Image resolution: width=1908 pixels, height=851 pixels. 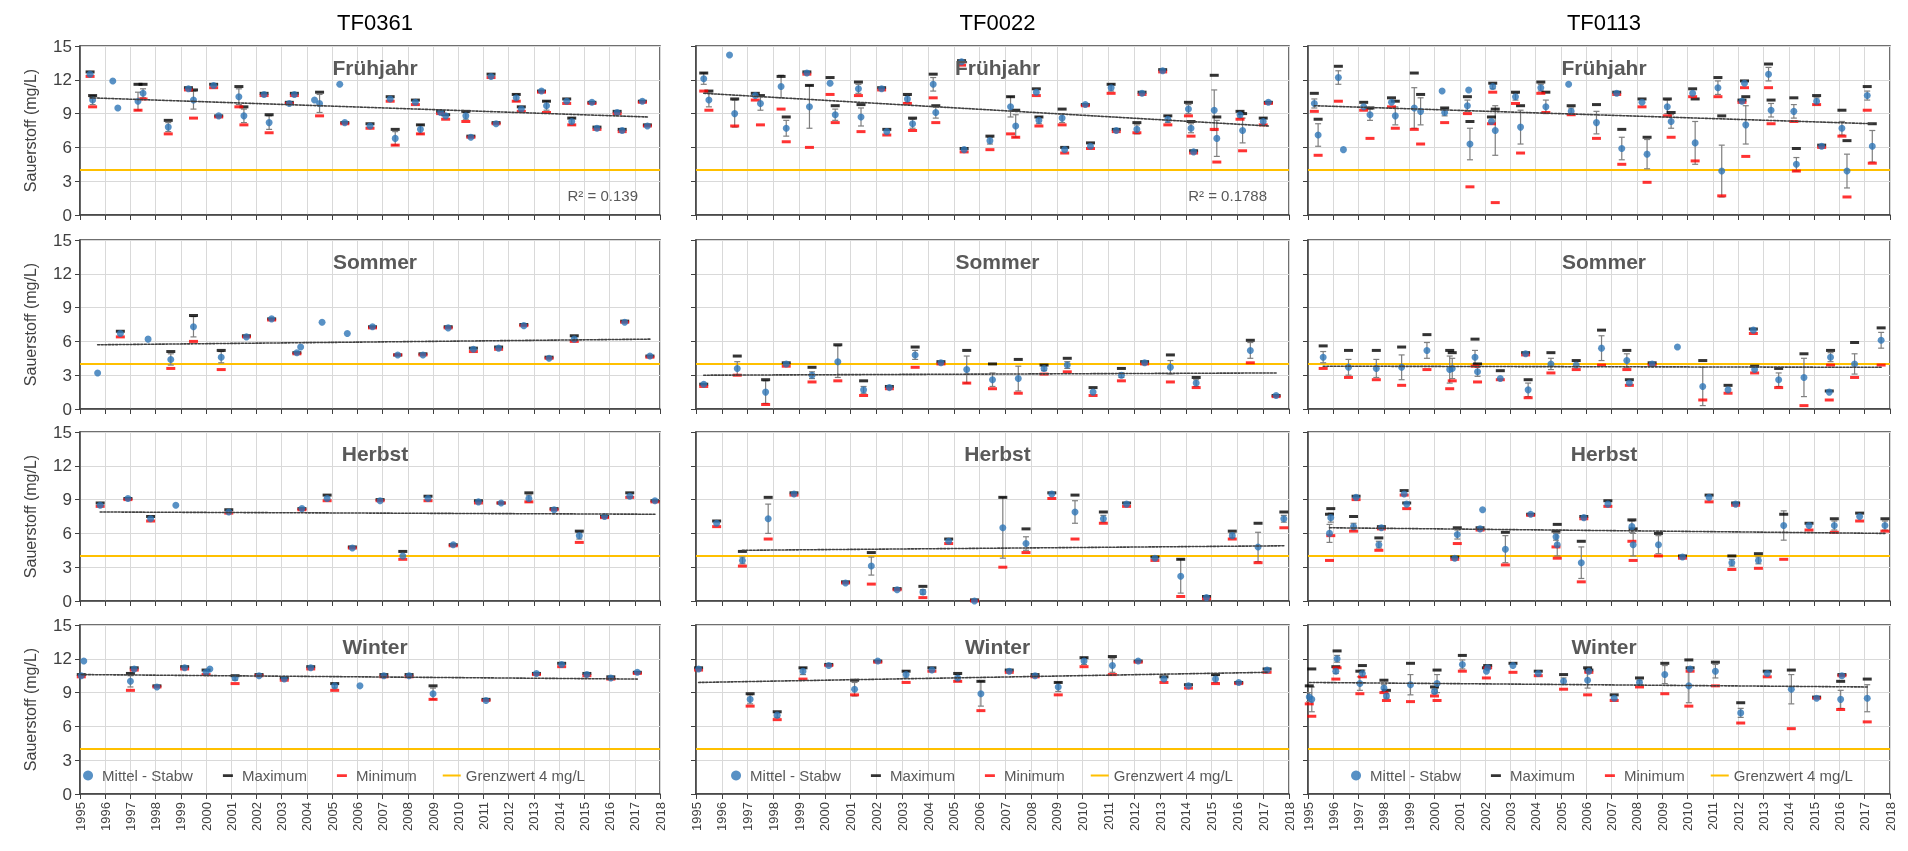 I want to click on x-tick-label: 2008, so click(x=1637, y=816).